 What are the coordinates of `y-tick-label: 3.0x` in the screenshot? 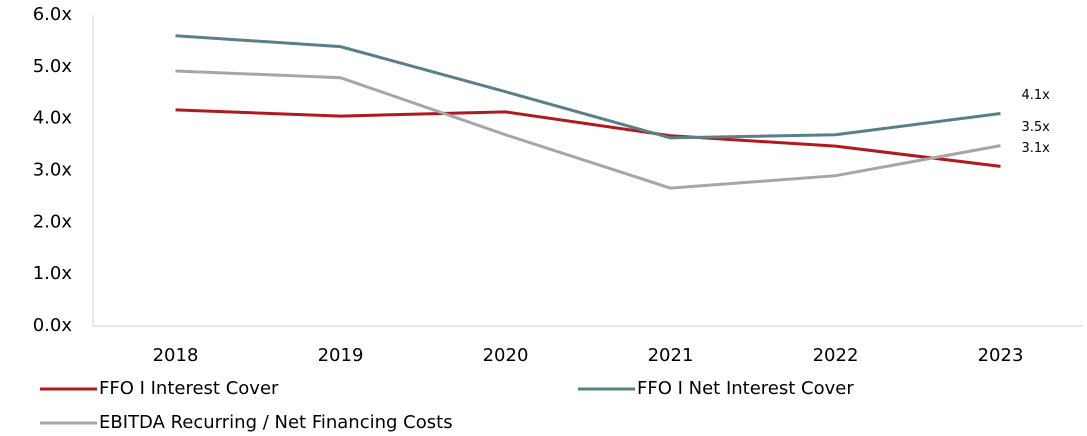 It's located at (53, 170).